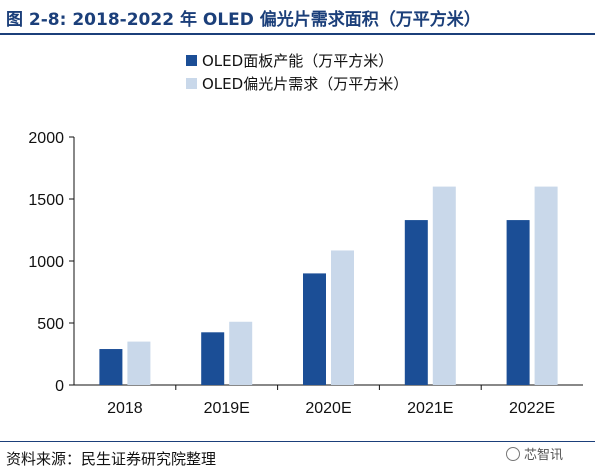 The width and height of the screenshot is (595, 474). Describe the element at coordinates (46, 200) in the screenshot. I see `y-tick-label: 1500` at that location.